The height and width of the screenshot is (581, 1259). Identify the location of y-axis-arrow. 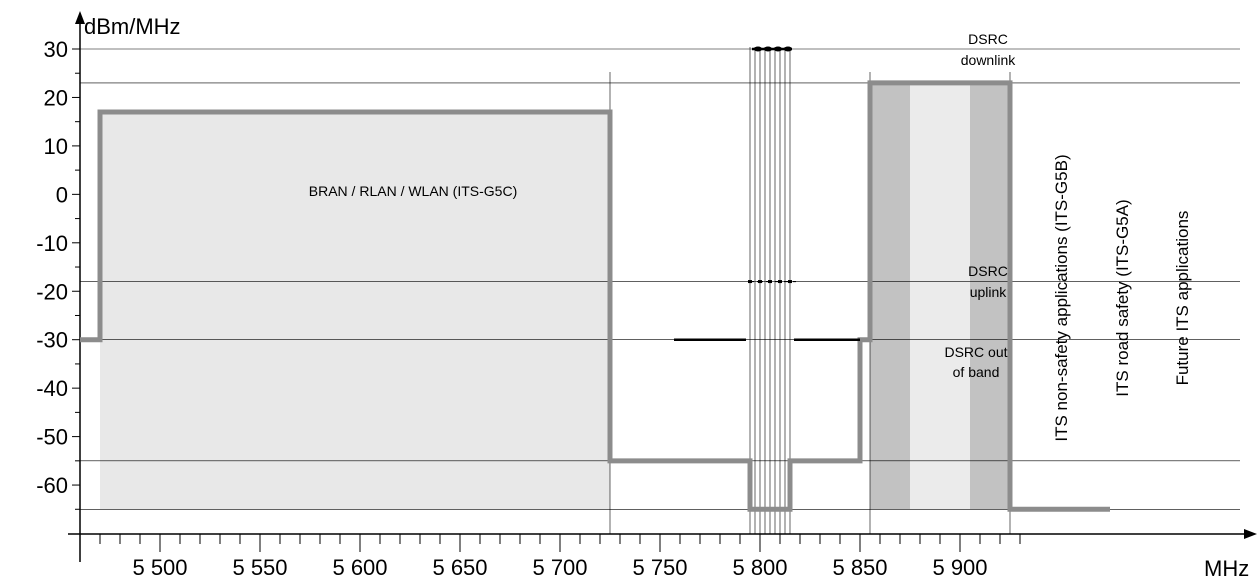
(80, 17).